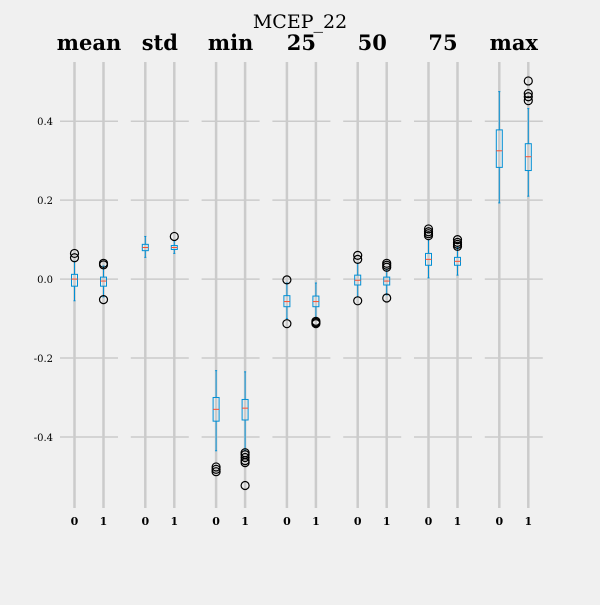  Describe the element at coordinates (45, 280) in the screenshot. I see `y-tick-label: 0.0` at that location.